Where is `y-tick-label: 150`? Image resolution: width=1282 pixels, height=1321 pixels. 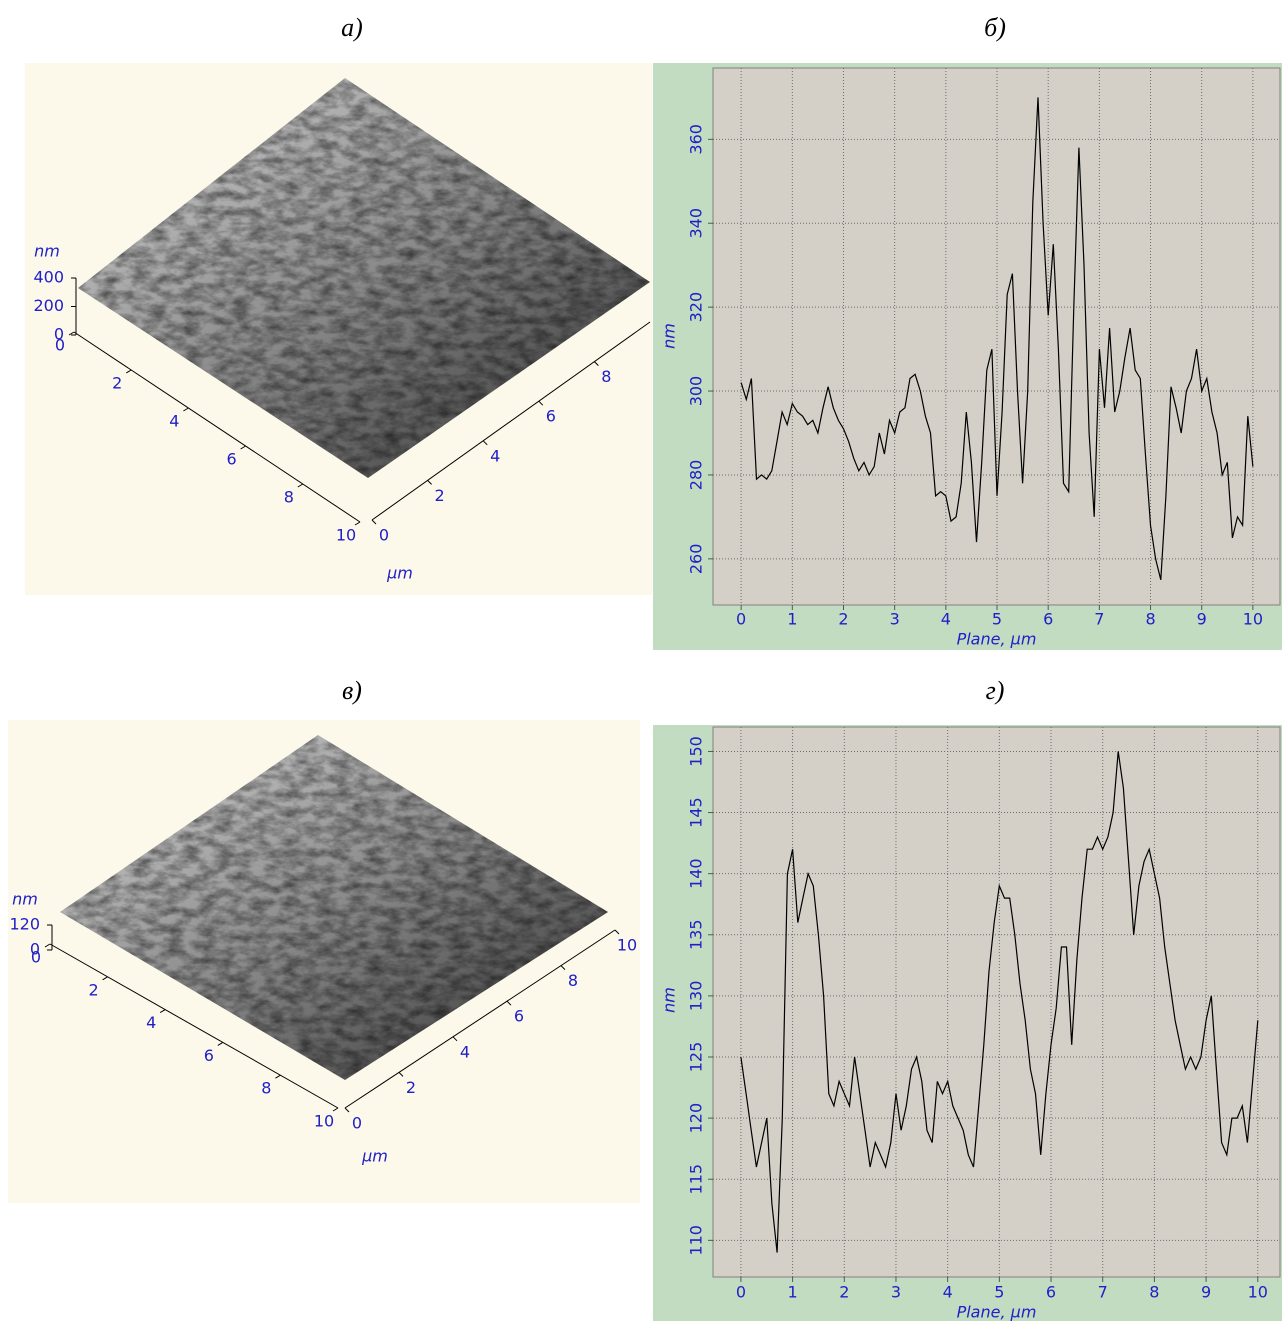
y-tick-label: 150 is located at coordinates (696, 751).